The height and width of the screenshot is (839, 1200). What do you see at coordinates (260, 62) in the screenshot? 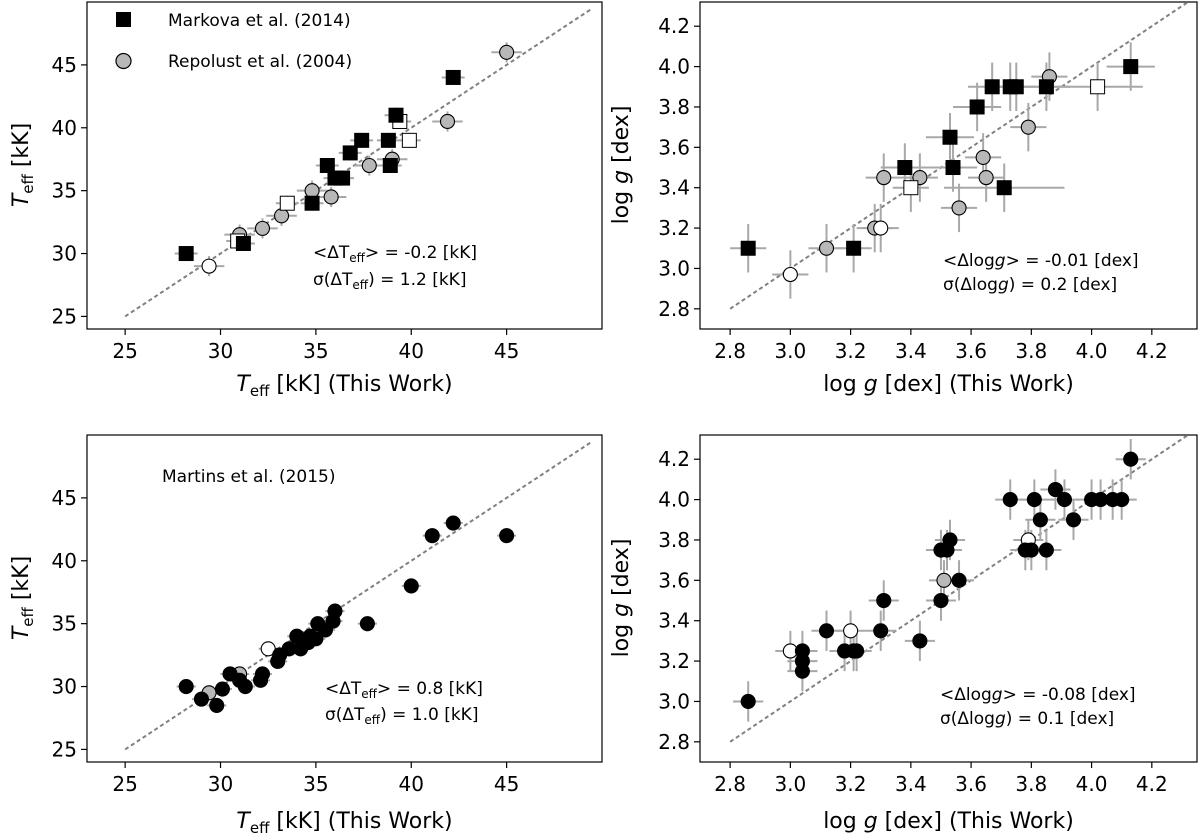
I see `legend-label-repolust: Repolust et al. (2004)` at bounding box center [260, 62].